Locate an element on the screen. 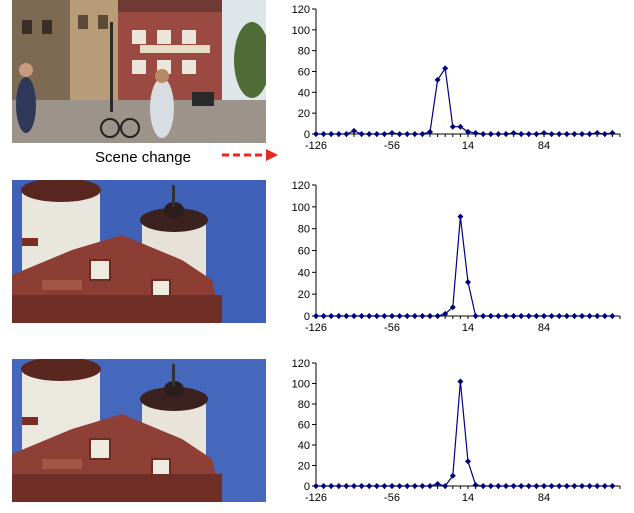  y-tick-label: 0 is located at coordinates (307, 487).